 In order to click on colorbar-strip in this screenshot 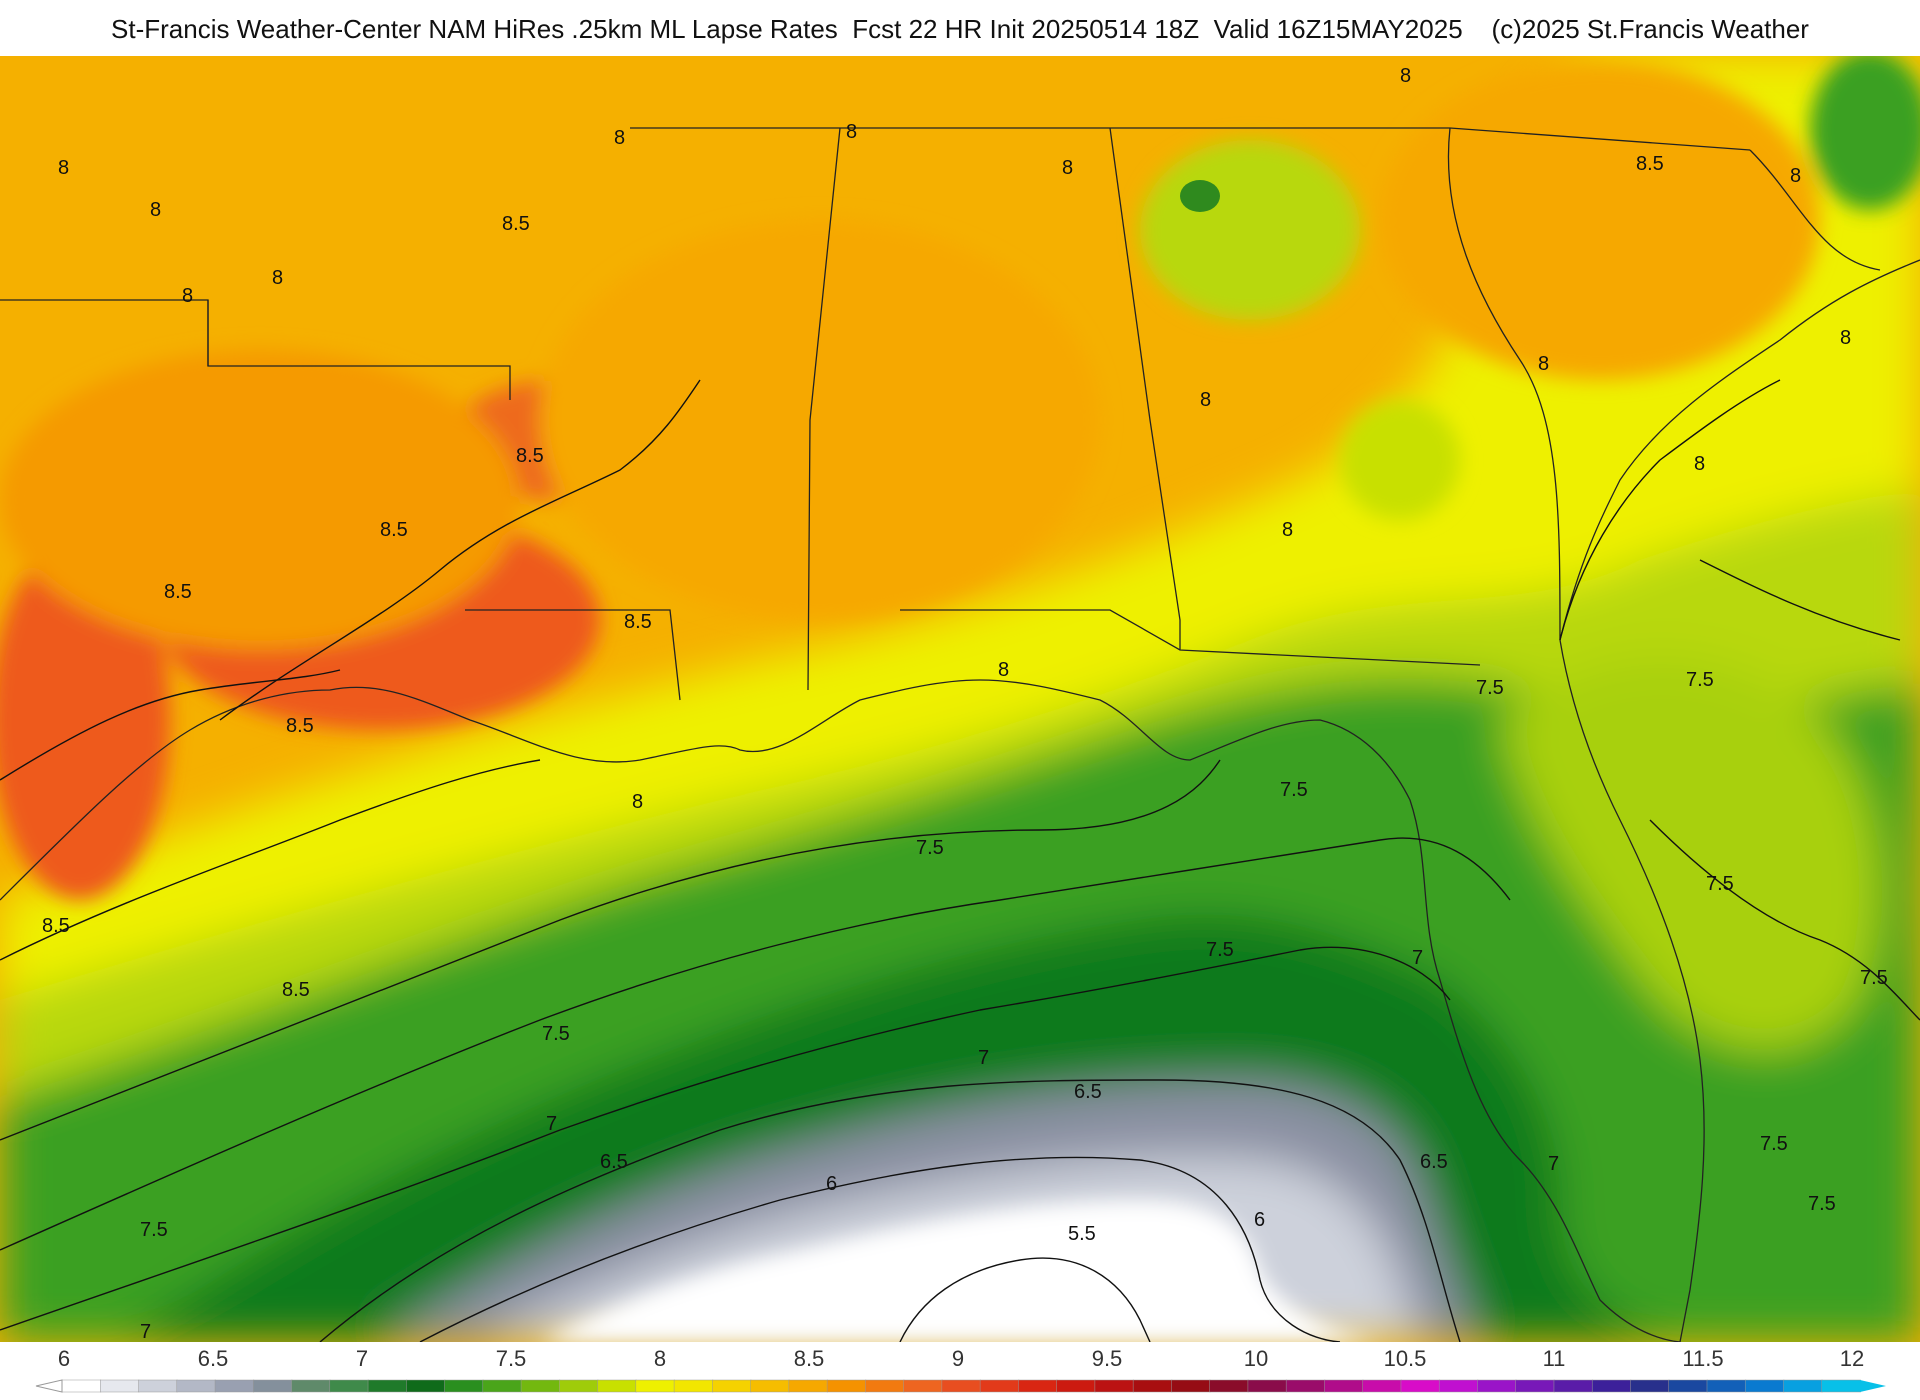, I will do `click(960, 1386)`.